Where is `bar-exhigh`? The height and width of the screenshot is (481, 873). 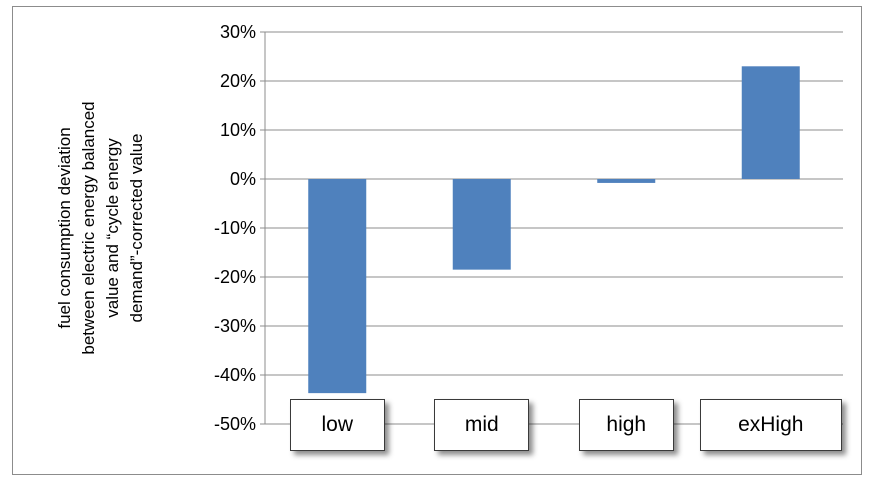 bar-exhigh is located at coordinates (770, 122).